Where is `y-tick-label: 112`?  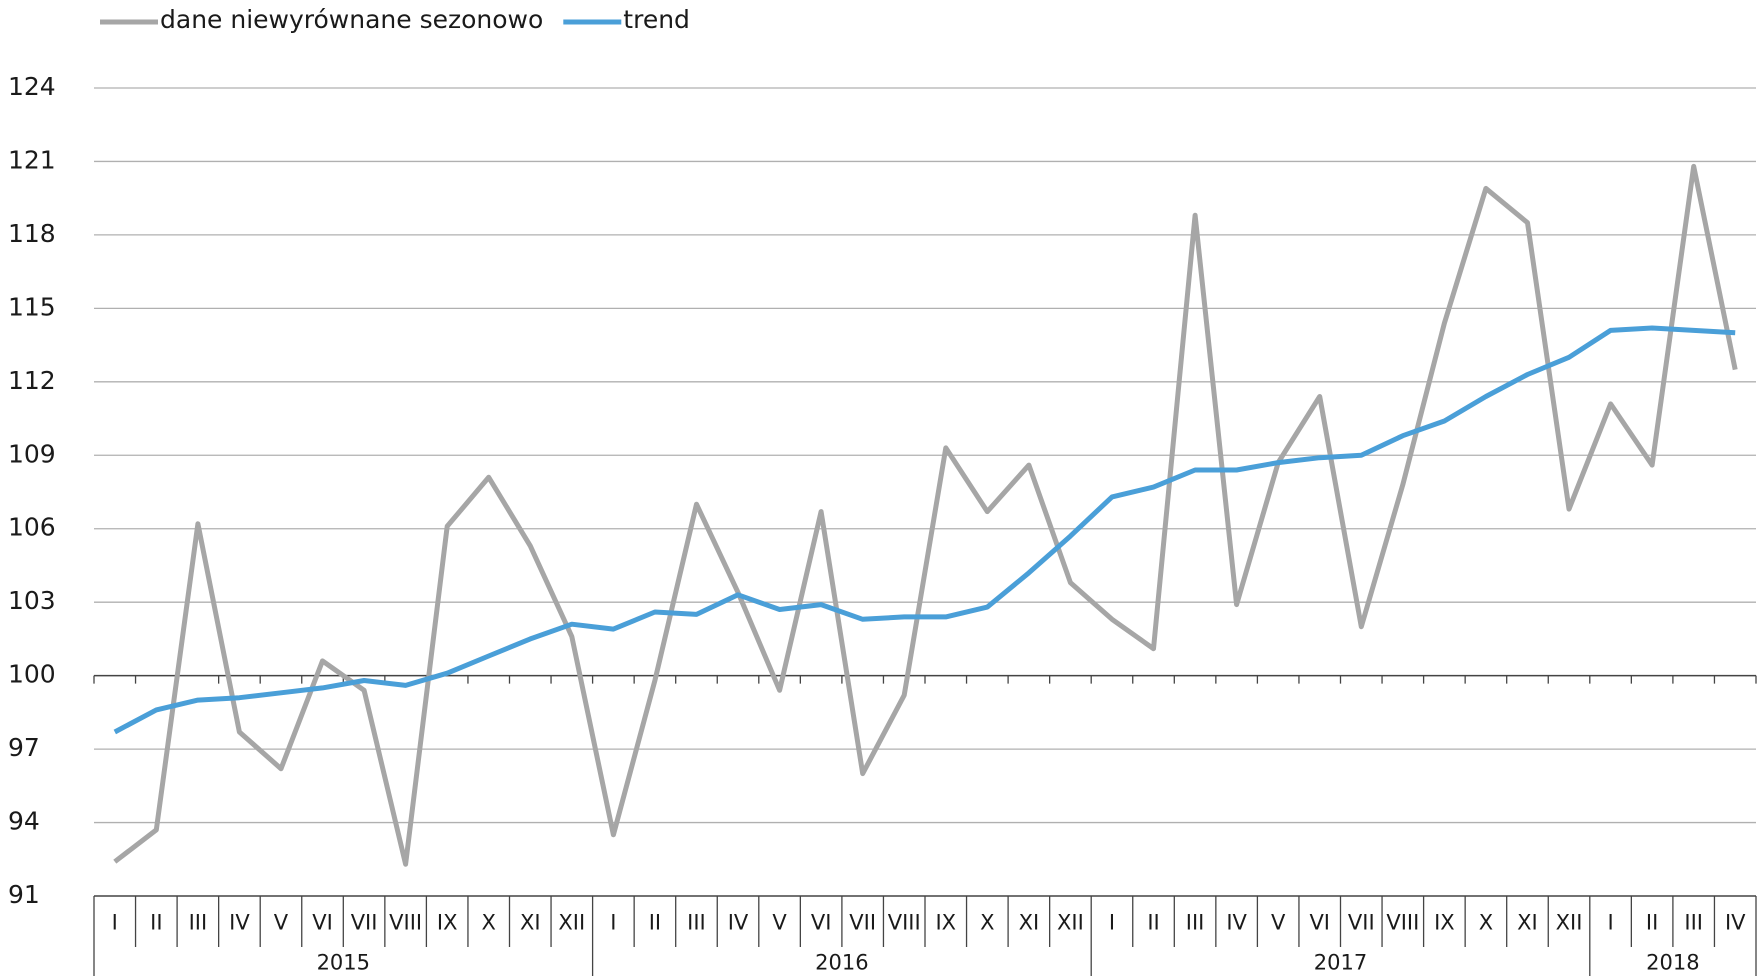 y-tick-label: 112 is located at coordinates (32, 380).